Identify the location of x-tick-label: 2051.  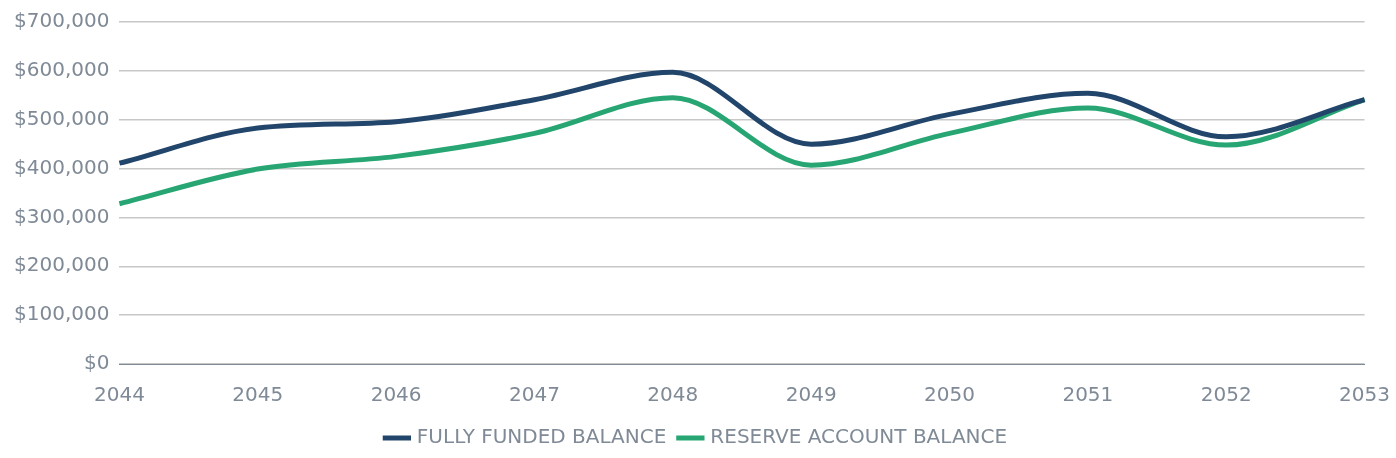
(1088, 394).